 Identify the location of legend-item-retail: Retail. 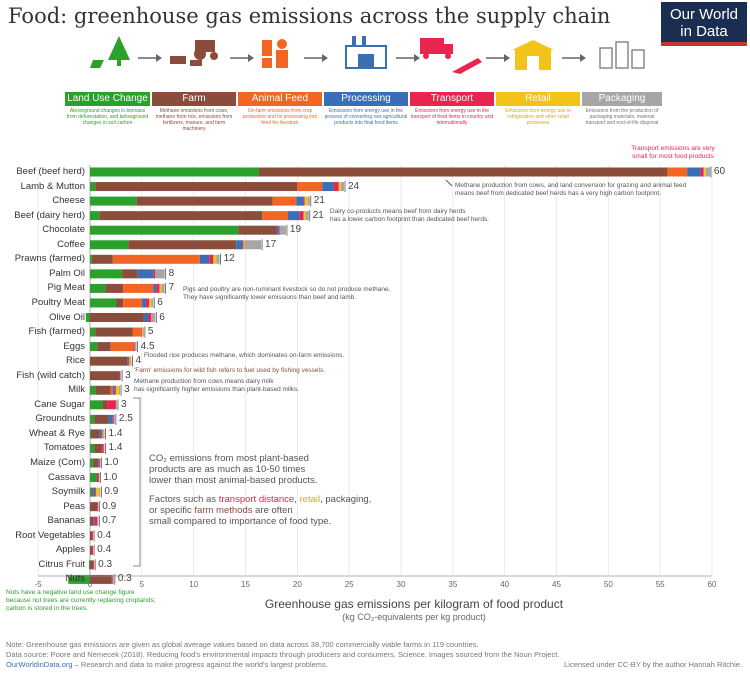
(538, 99).